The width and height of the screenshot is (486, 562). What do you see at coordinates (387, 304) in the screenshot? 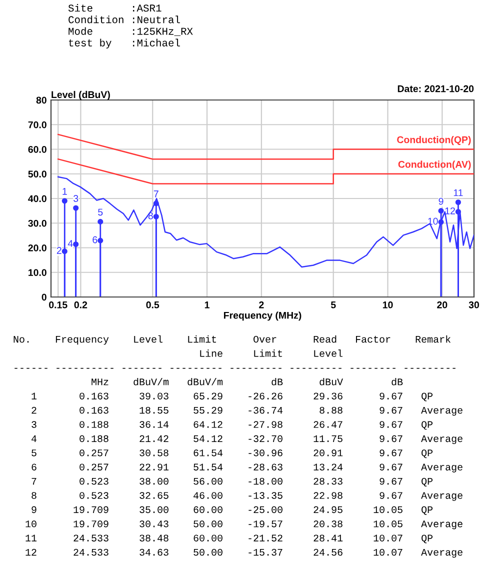
I see `x-tick-label: 10` at bounding box center [387, 304].